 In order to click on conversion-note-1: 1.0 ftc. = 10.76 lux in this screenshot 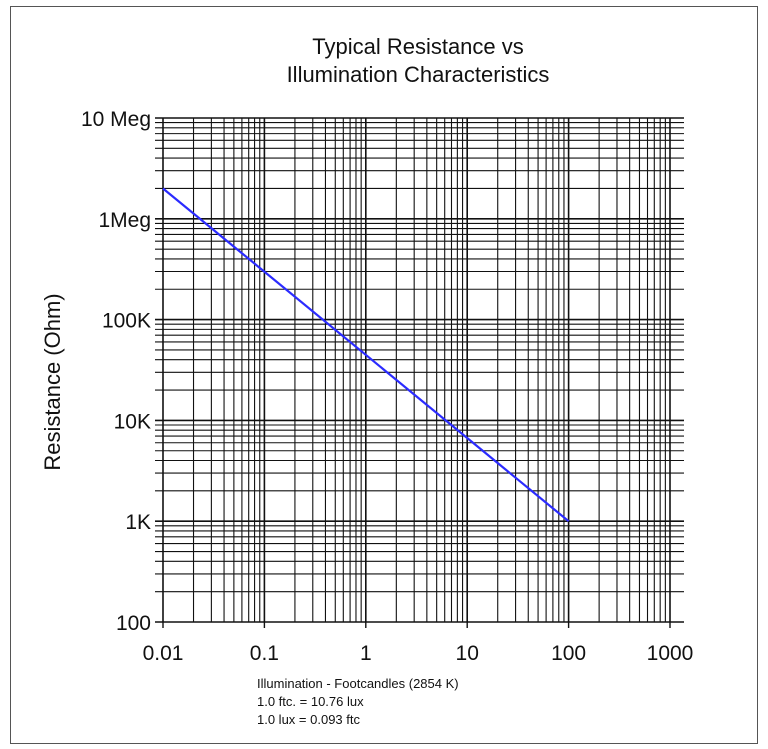, I will do `click(310, 701)`.